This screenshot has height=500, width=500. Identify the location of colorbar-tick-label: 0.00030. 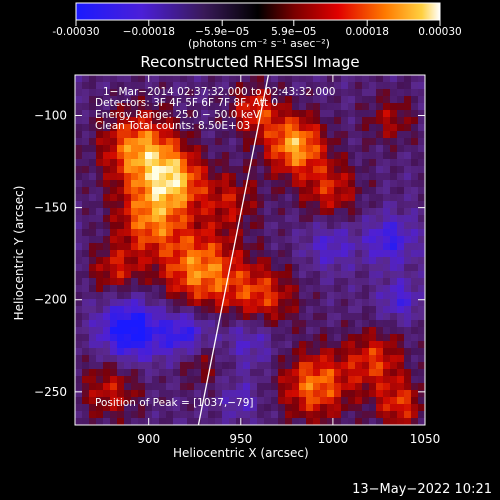
(439, 32).